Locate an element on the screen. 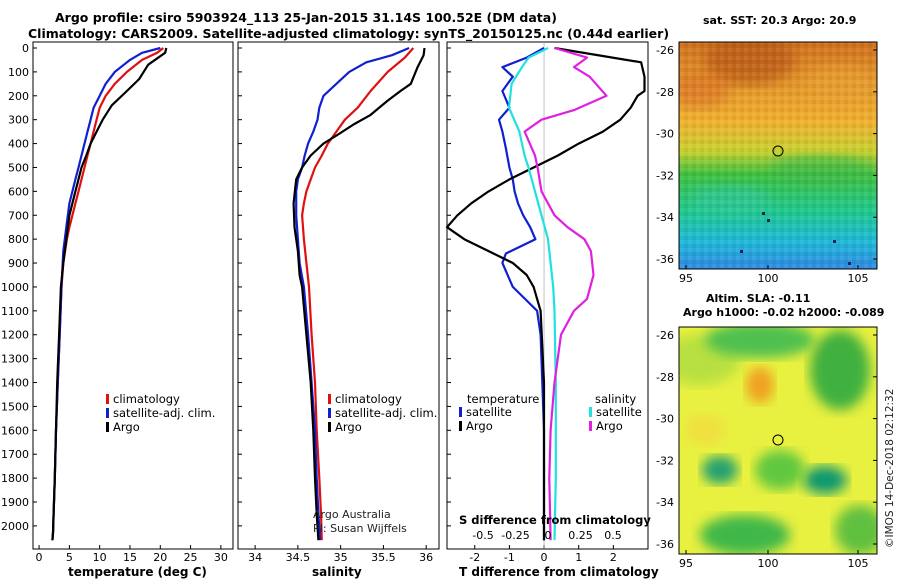  sla-map-frame is located at coordinates (778, 440).